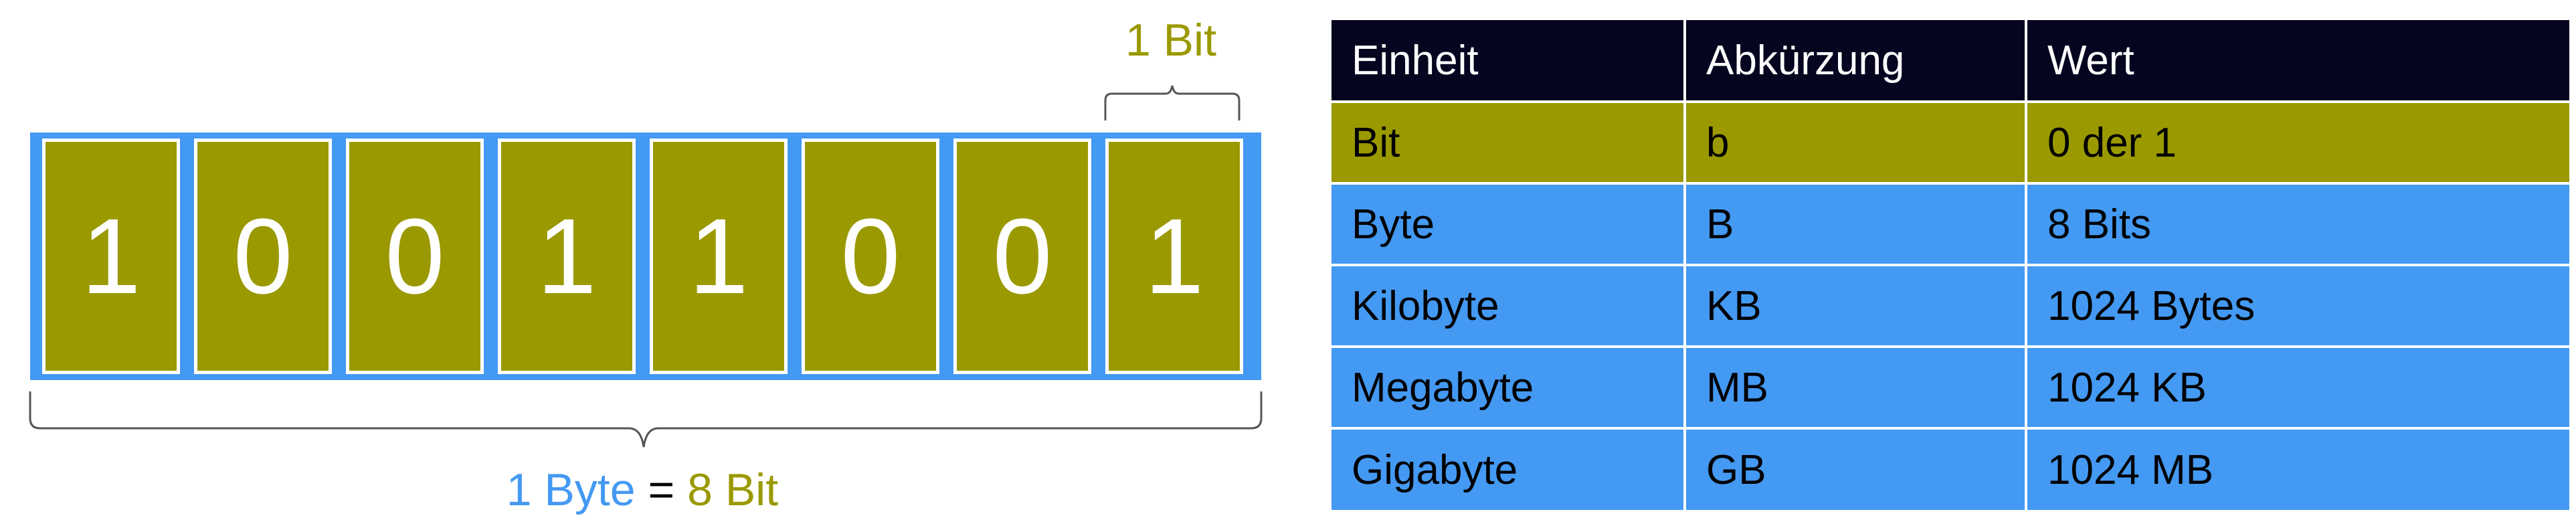 The width and height of the screenshot is (2576, 530). Describe the element at coordinates (1855, 61) in the screenshot. I see `header-cell-abbr: Abkürzung` at that location.